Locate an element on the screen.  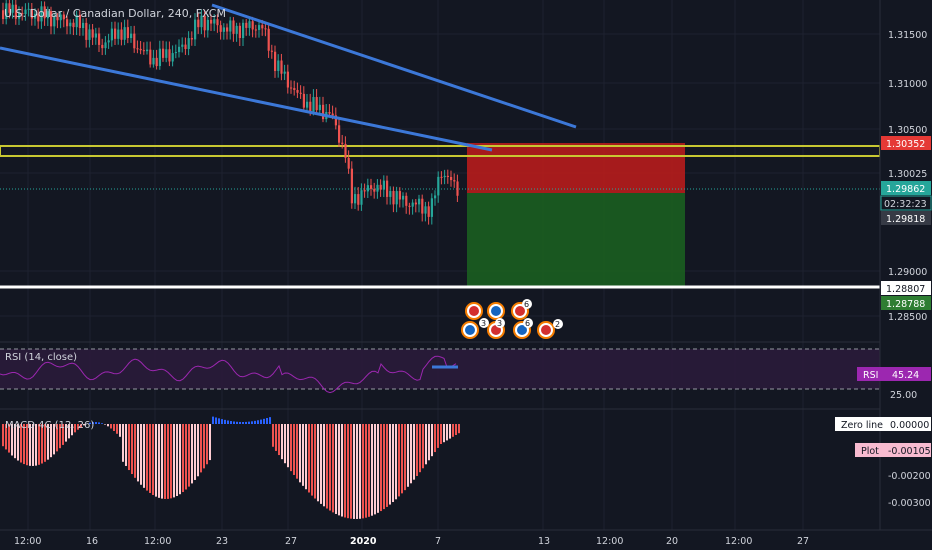
mid-level-label-bg is located at coordinates (906, 218).